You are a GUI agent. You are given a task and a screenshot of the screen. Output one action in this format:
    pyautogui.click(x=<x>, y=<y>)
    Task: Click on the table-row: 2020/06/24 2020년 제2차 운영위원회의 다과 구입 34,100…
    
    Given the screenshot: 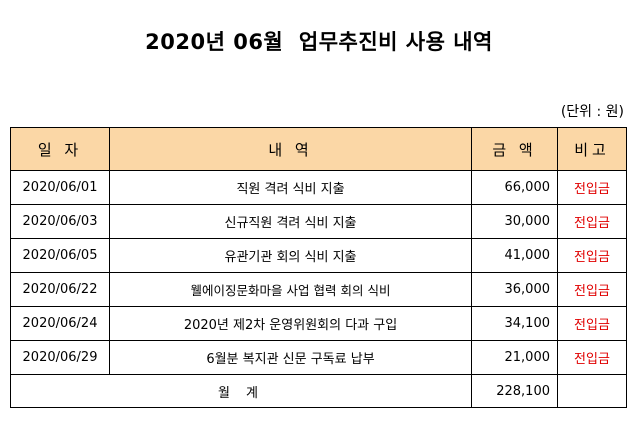 What is the action you would take?
    pyautogui.click(x=318, y=323)
    